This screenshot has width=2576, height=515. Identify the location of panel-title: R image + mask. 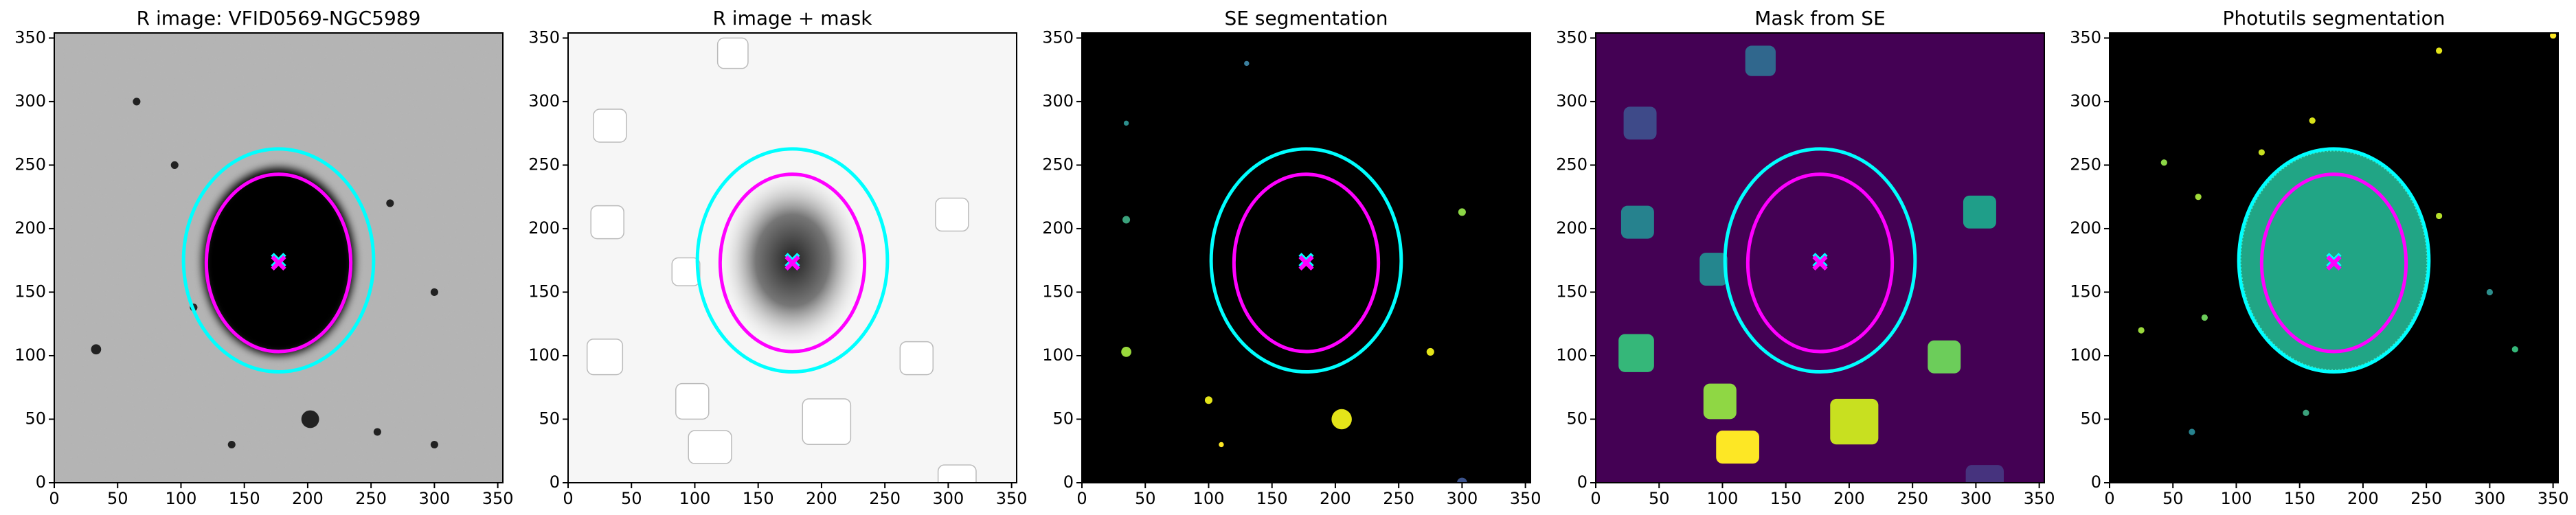
(792, 18).